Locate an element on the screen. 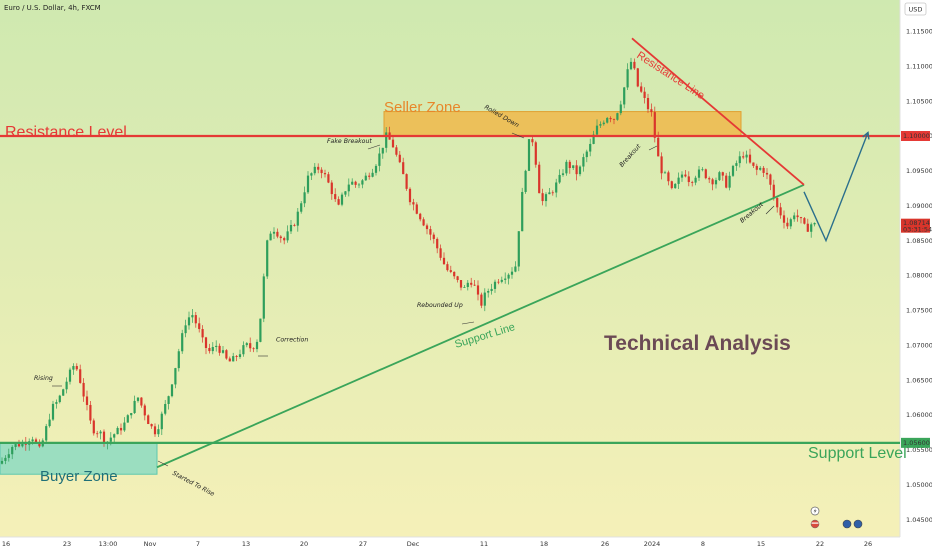  currency-badge-box is located at coordinates (915, 9).